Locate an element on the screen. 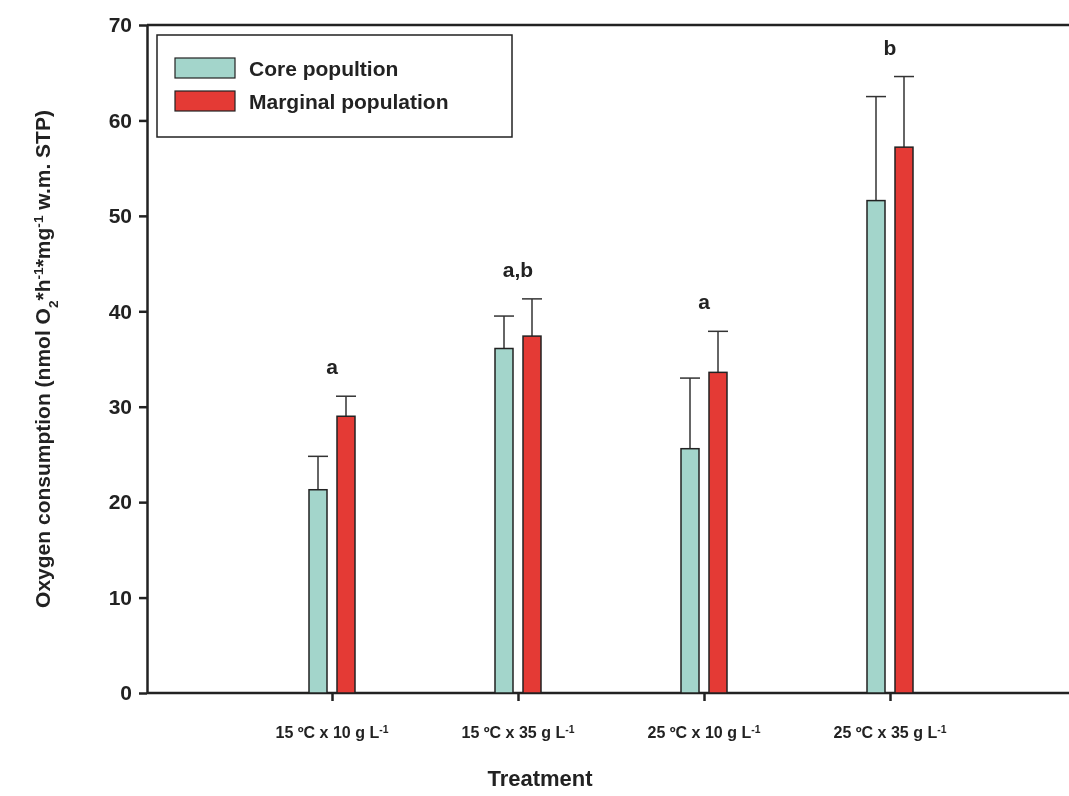  legend-label: Core popultion is located at coordinates (324, 68).